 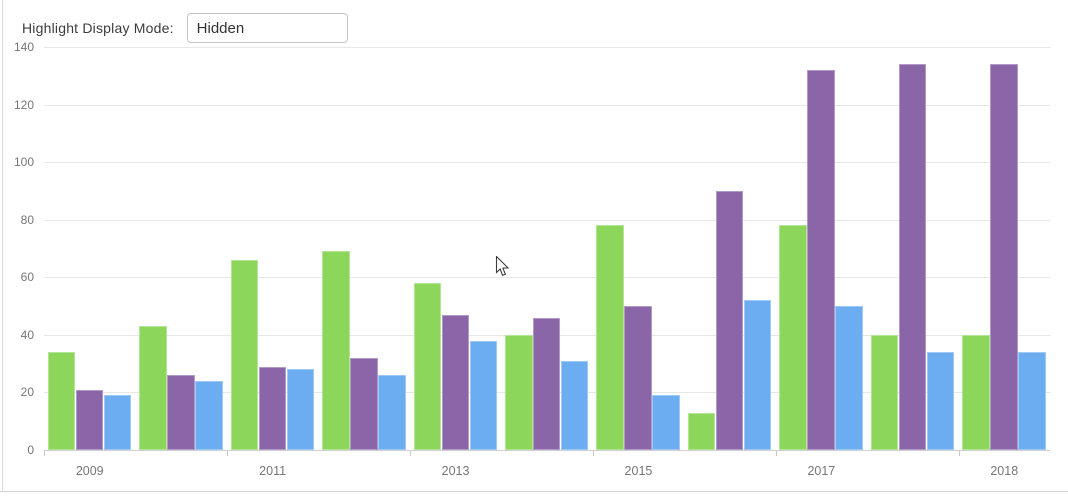 What do you see at coordinates (98, 28) in the screenshot?
I see `highlight-display-mode-label: Highlight Display Mode:` at bounding box center [98, 28].